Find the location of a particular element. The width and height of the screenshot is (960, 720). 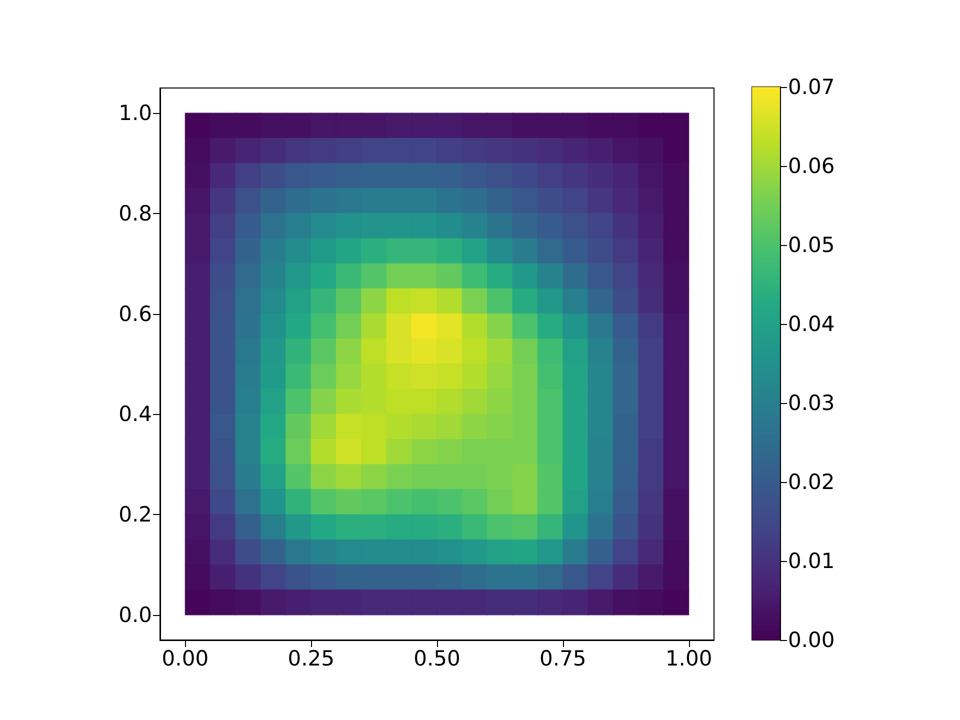

y-tick-label: 0.6 is located at coordinates (135, 314).